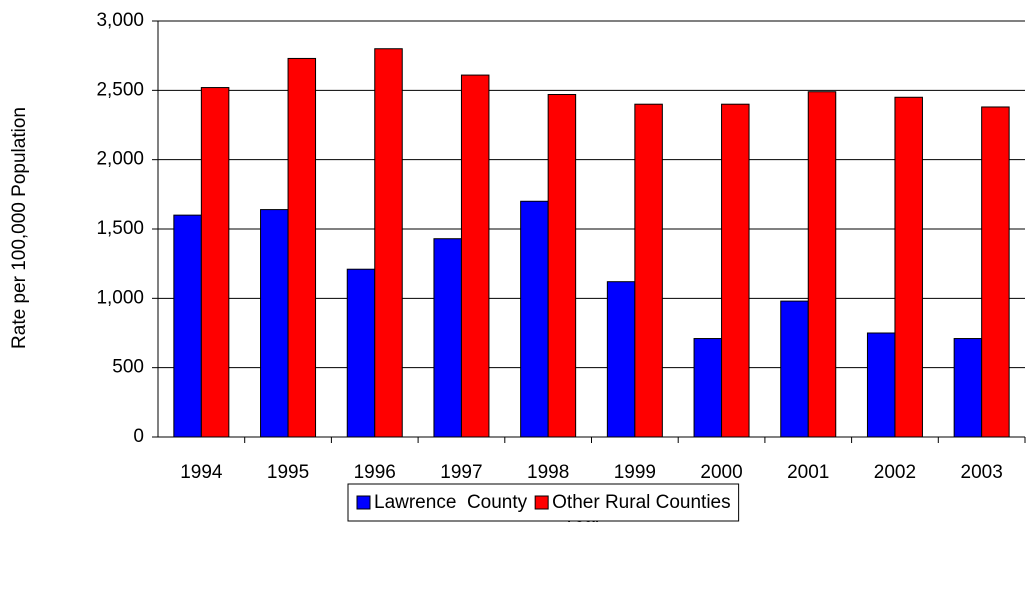 This screenshot has width=1029, height=606. What do you see at coordinates (288, 472) in the screenshot?
I see `x-tick-label: 1995` at bounding box center [288, 472].